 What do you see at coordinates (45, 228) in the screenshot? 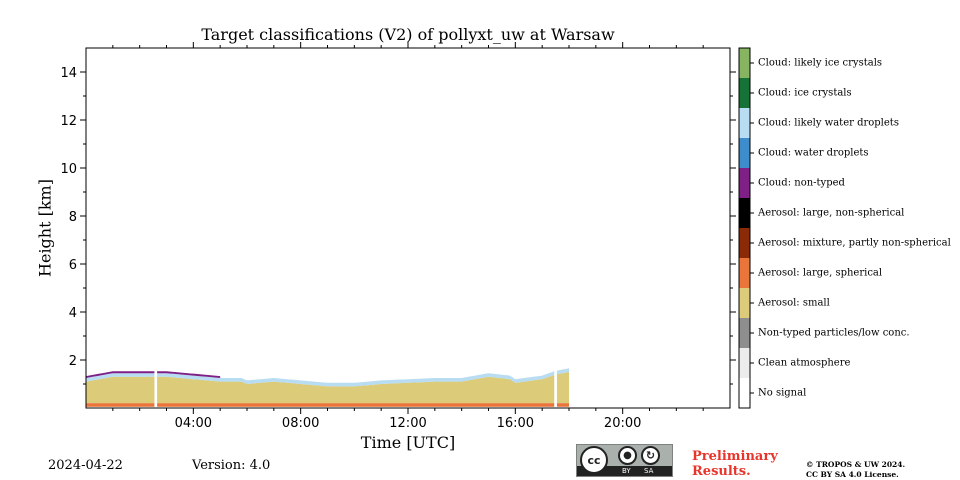
I see `y-axis-label: Height [km]` at bounding box center [45, 228].